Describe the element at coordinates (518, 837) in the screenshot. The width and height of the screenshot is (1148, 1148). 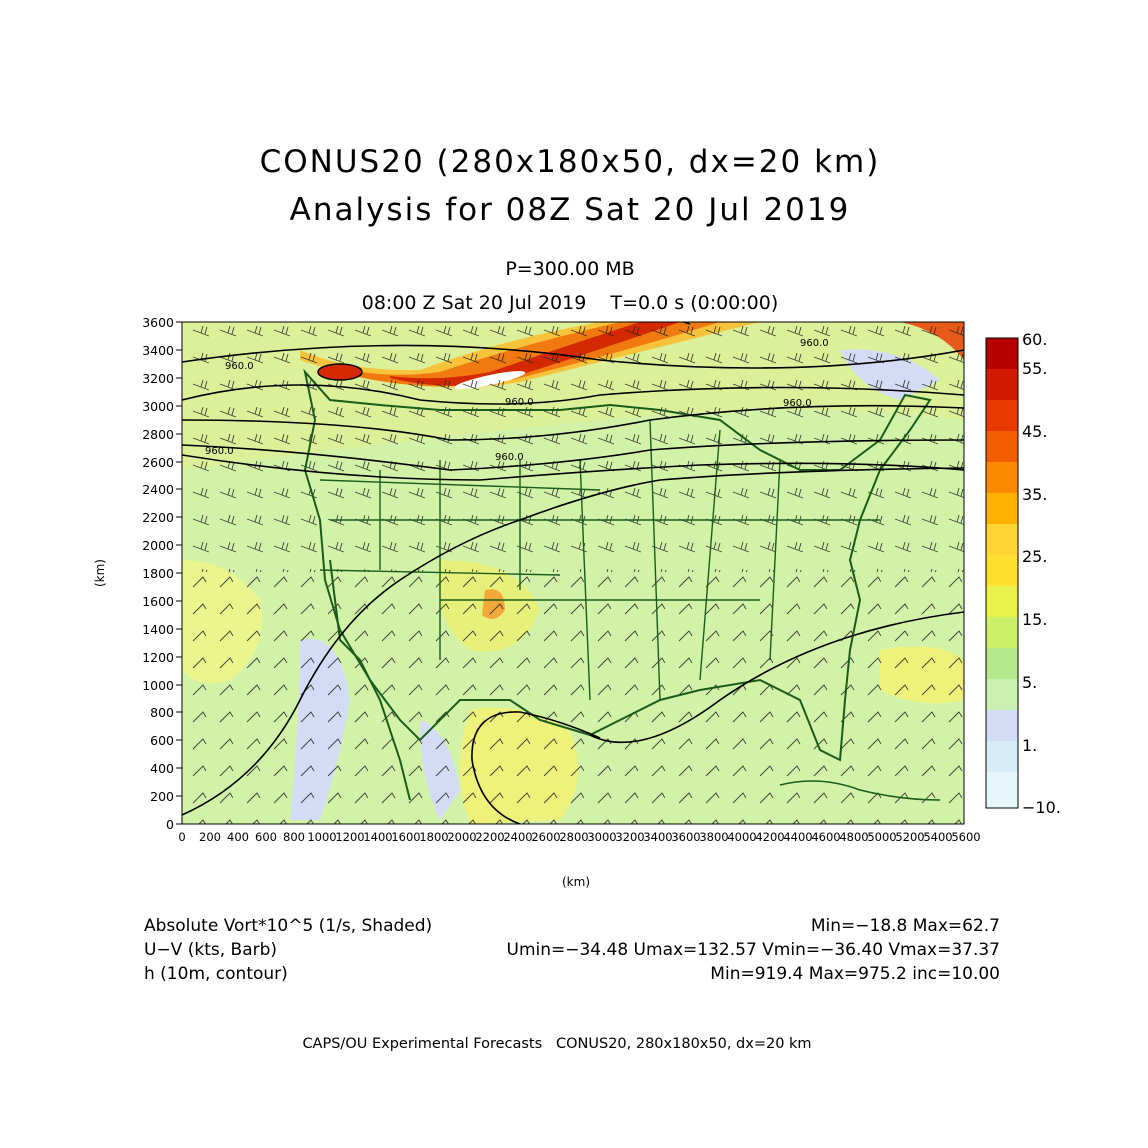
I see `x-tick-label: 2400` at that location.